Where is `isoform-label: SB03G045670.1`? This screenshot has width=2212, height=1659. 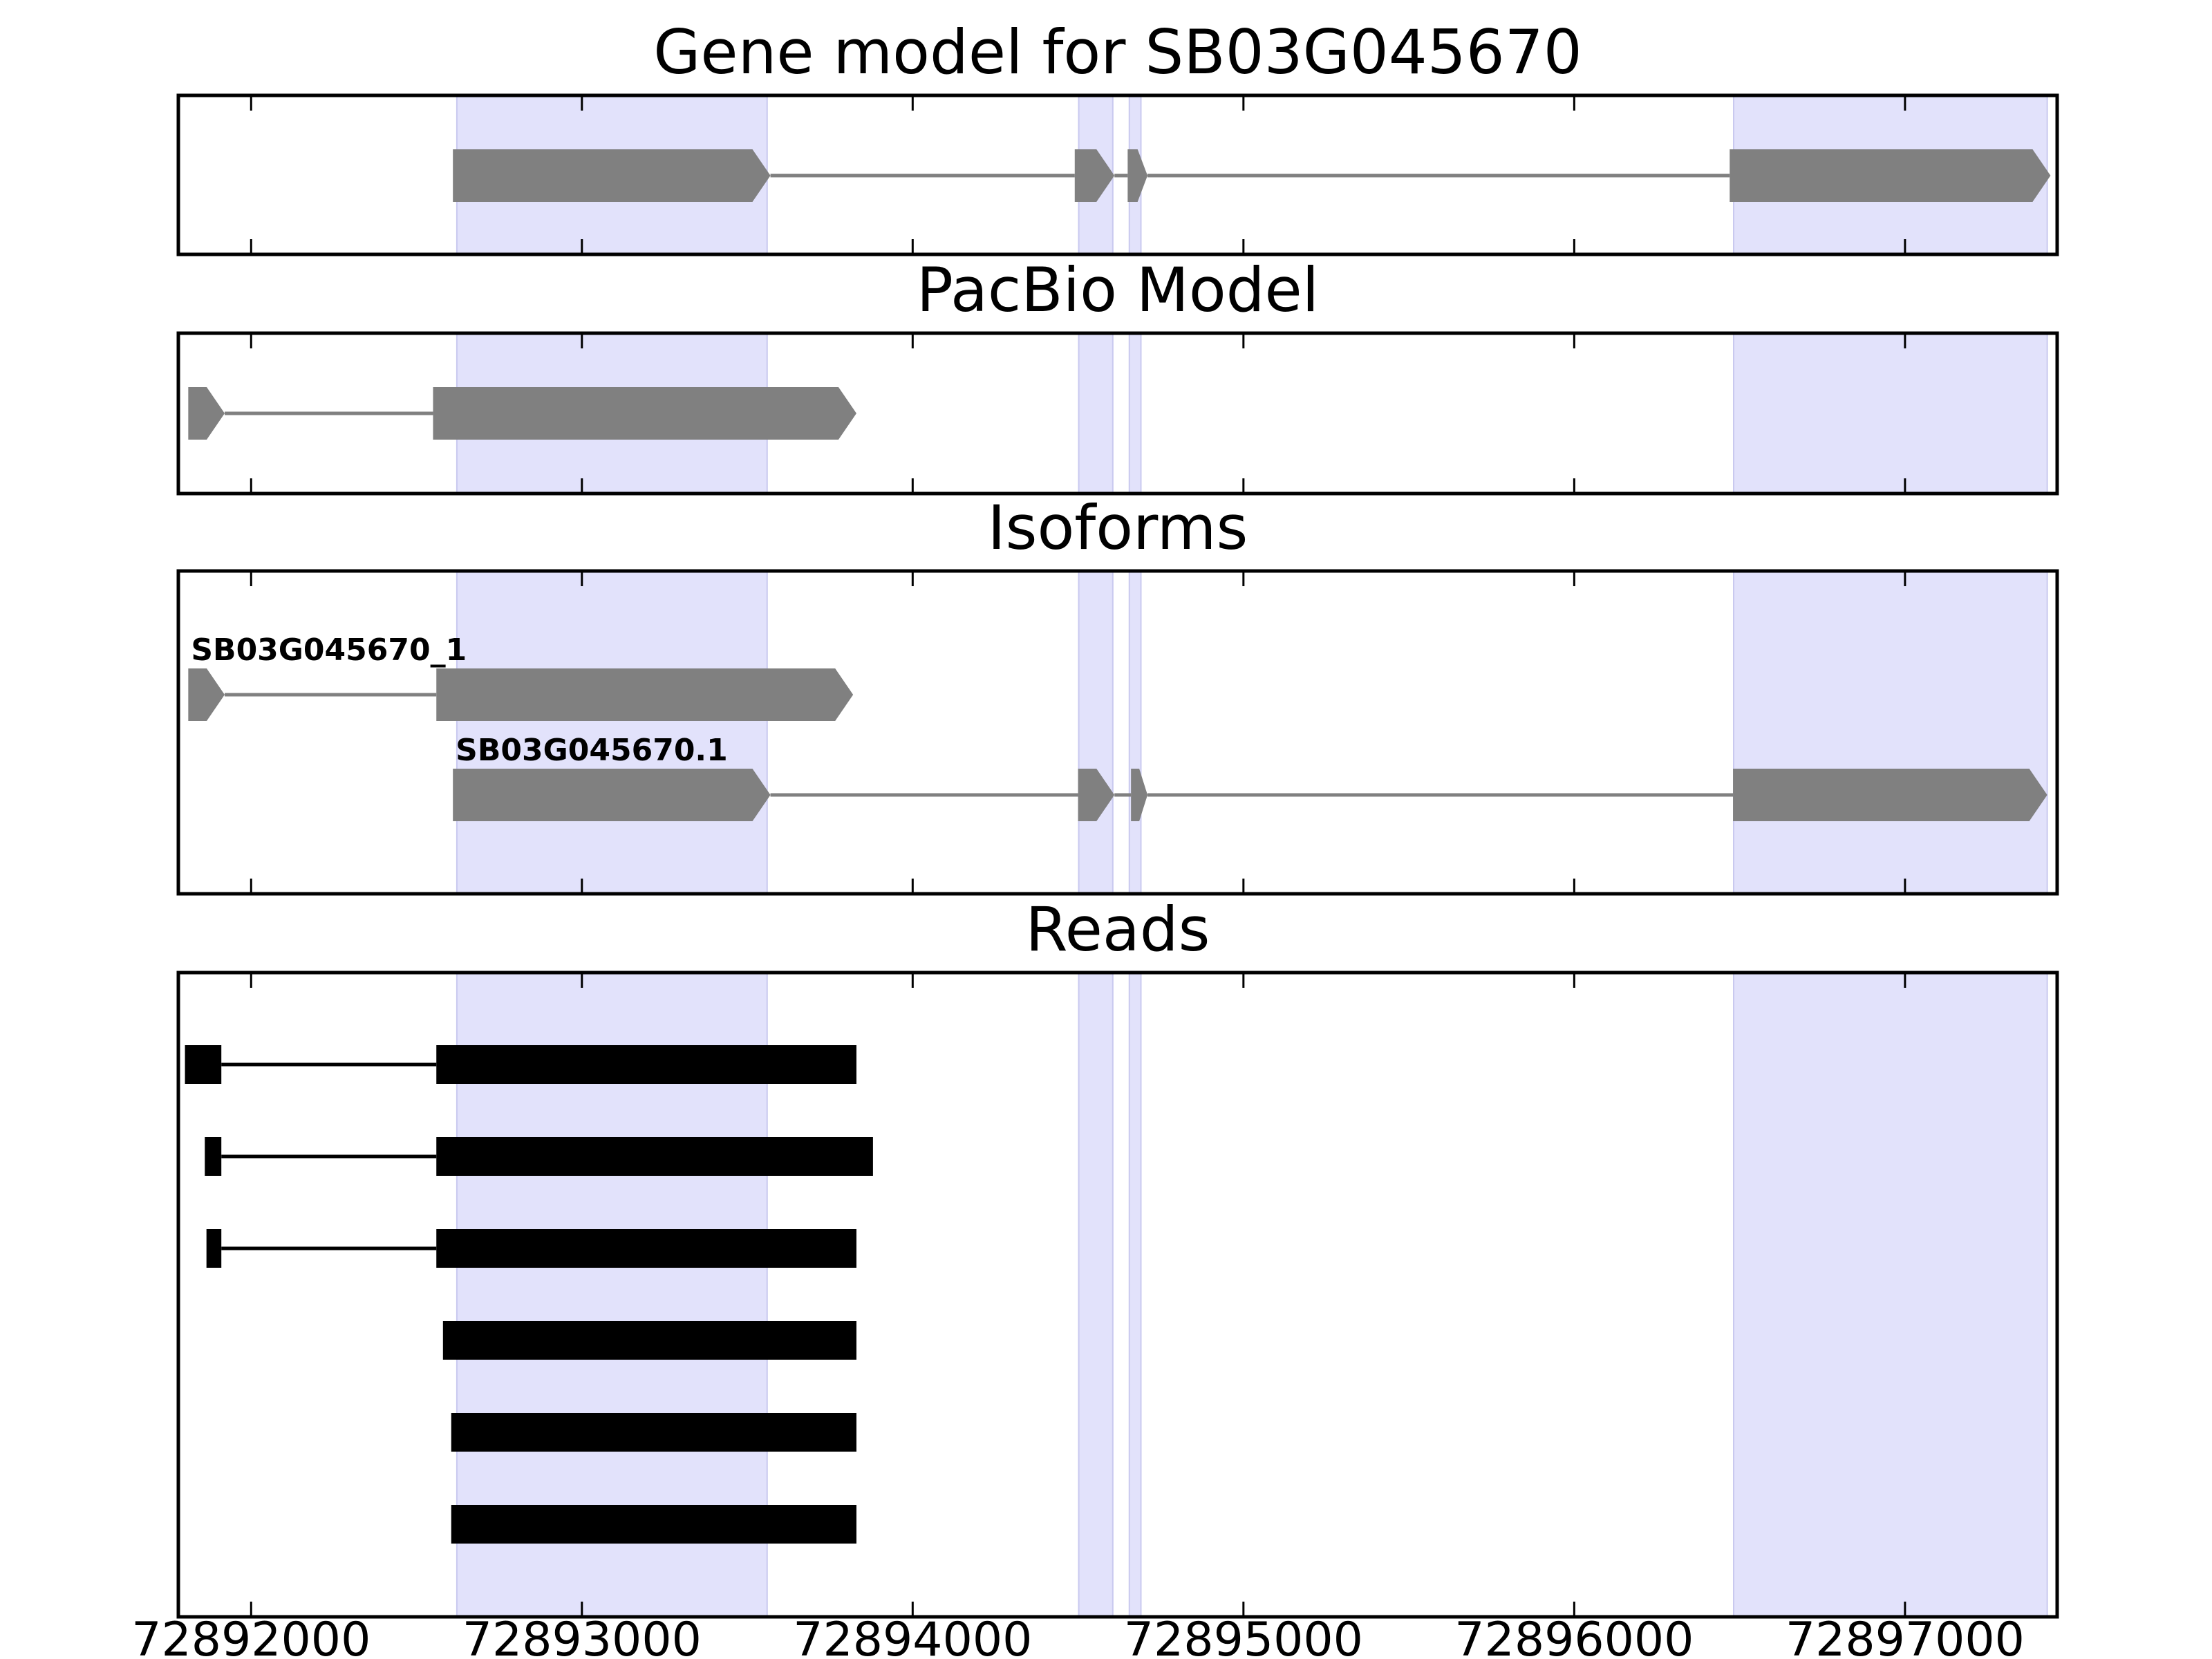 isoform-label: SB03G045670.1 is located at coordinates (592, 751).